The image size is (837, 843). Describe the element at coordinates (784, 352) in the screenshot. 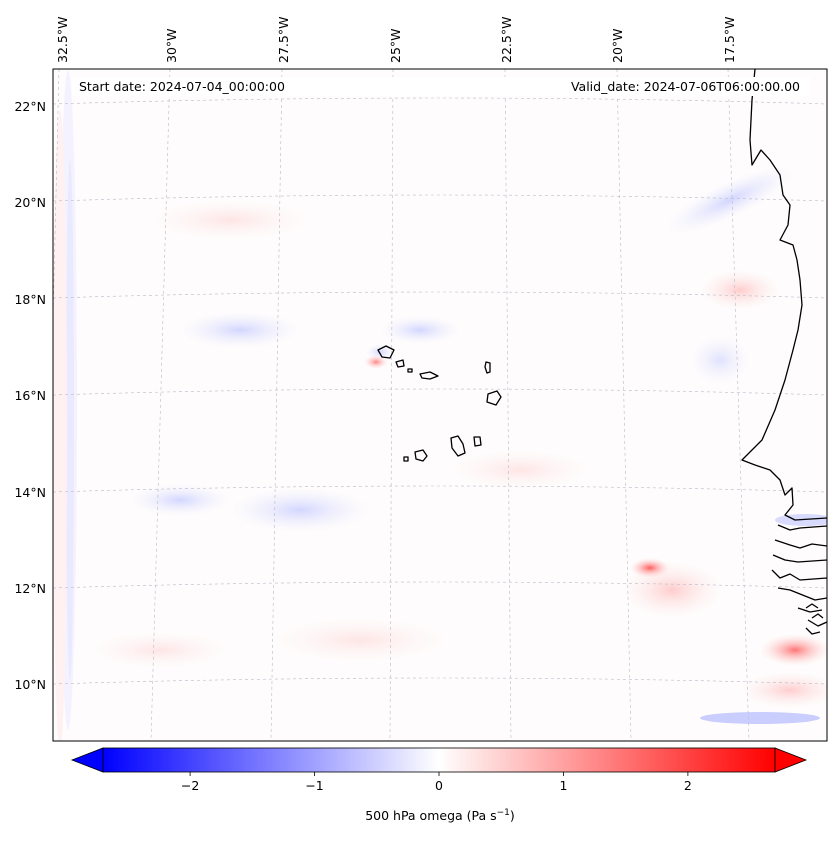

I see `west-africa-coast` at that location.